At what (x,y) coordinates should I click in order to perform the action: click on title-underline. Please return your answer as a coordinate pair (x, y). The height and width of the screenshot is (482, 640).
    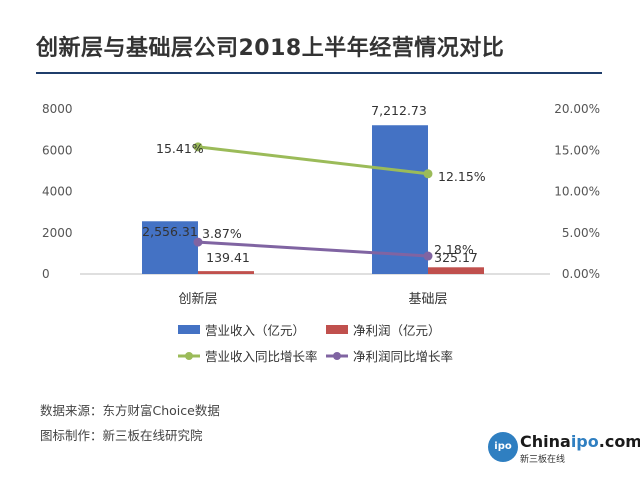
    Looking at the image, I should click on (319, 73).